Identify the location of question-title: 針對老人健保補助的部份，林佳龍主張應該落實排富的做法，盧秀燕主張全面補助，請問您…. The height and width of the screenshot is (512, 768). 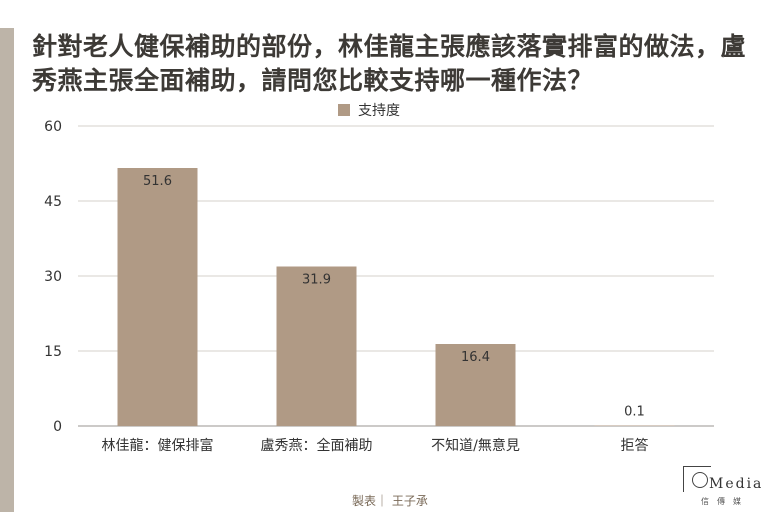
(389, 63).